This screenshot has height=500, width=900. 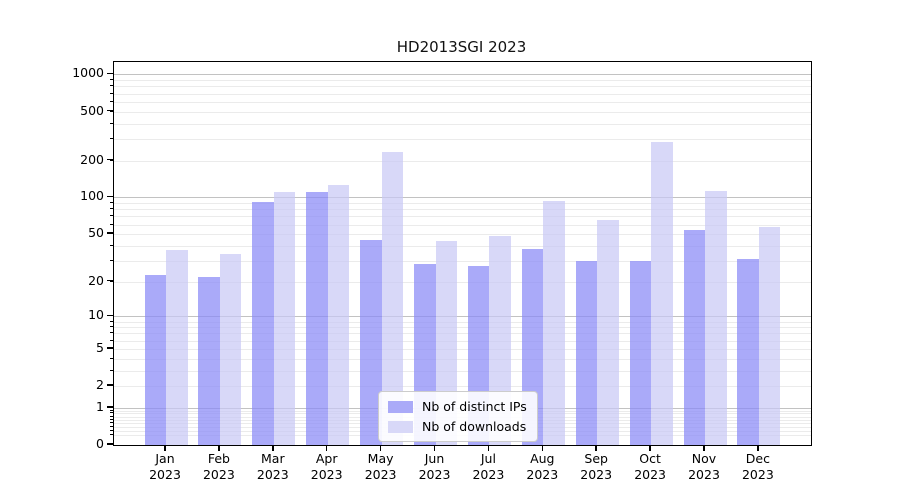 I want to click on x-tick-month: Feb, so click(x=218, y=458).